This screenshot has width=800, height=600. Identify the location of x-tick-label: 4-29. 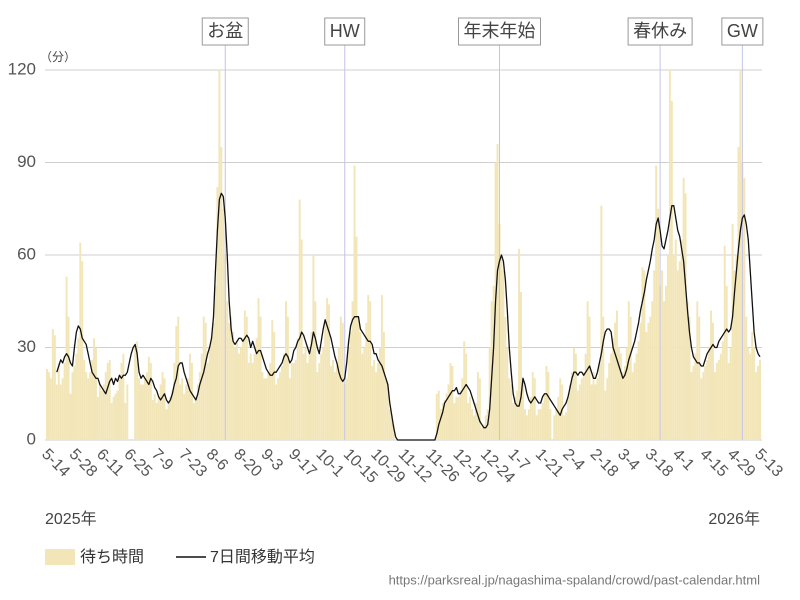
(741, 463).